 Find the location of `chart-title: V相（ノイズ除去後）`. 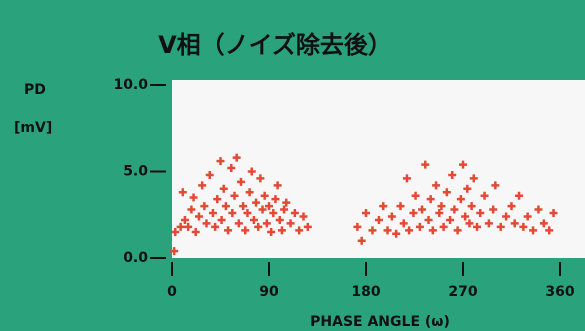

chart-title: V相（ノイズ除去後） is located at coordinates (275, 45).